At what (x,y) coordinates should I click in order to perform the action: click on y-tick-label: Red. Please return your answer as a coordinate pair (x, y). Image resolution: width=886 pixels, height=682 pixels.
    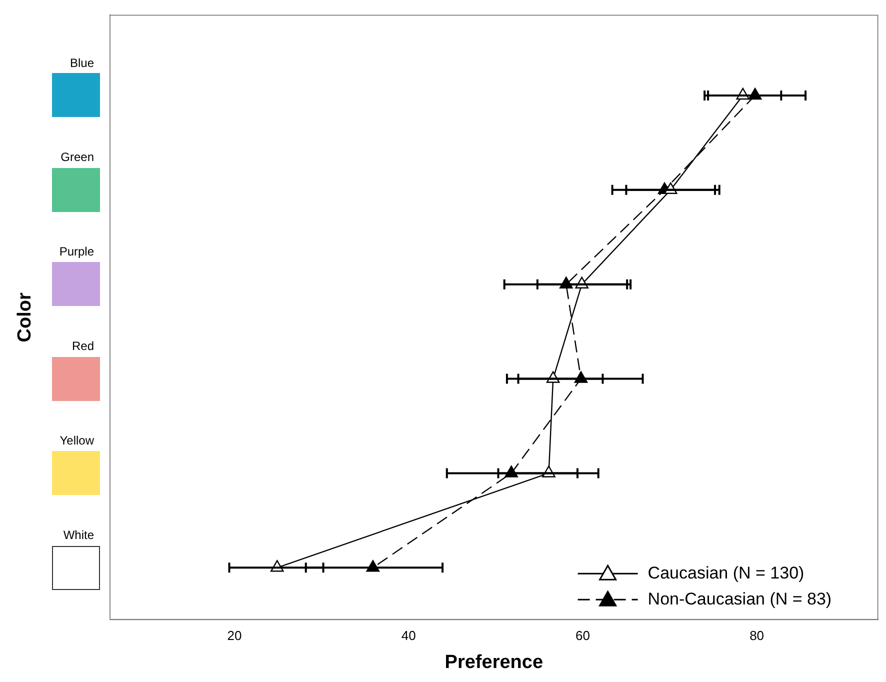
    Looking at the image, I should click on (83, 346).